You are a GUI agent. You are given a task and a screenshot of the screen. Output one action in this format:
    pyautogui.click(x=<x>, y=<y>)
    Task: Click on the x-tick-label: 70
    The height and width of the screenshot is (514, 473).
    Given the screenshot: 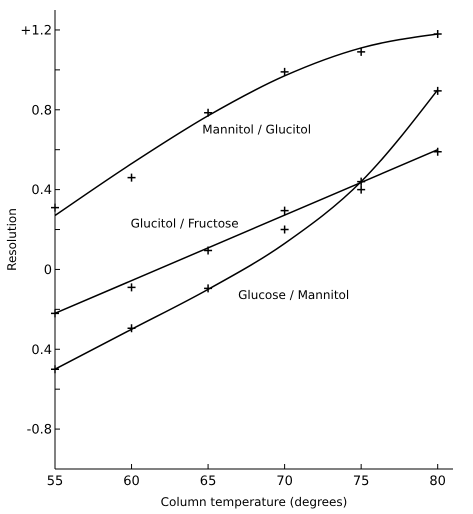 What is the action you would take?
    pyautogui.click(x=284, y=481)
    